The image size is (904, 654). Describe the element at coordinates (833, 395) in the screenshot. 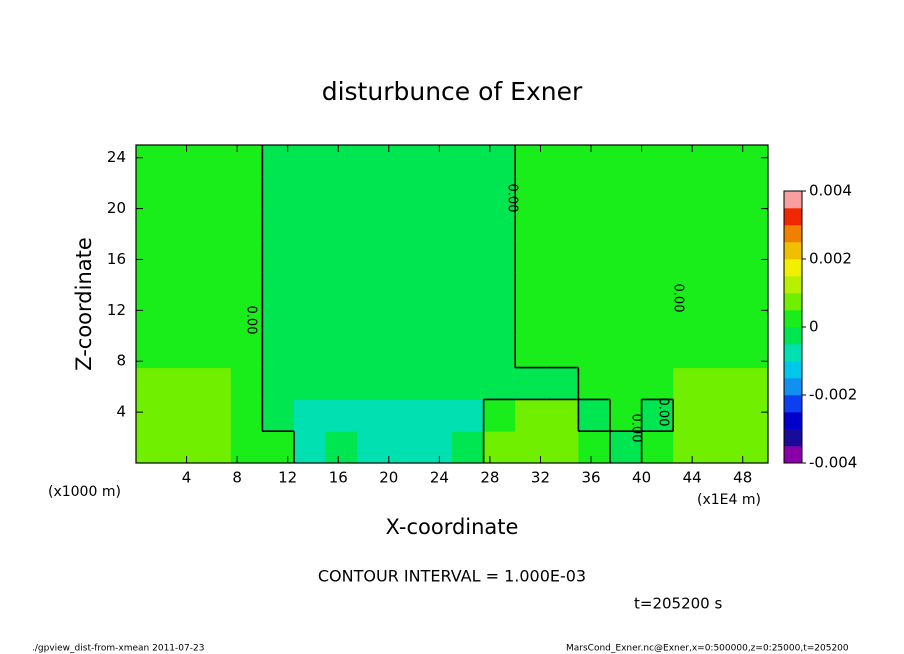

I see `colorbar-tick-label: -0.002` at that location.